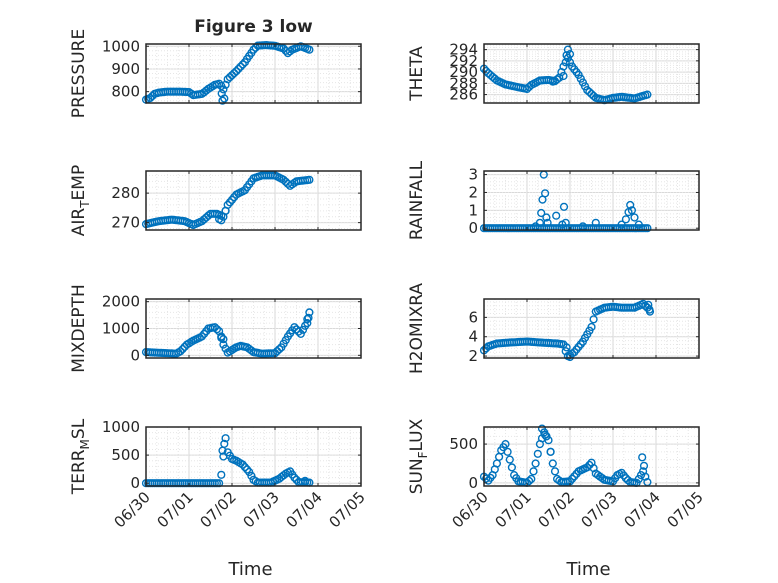 Image resolution: width=778 pixels, height=583 pixels. What do you see at coordinates (473, 192) in the screenshot?
I see `y-tick-label: 2` at bounding box center [473, 192].